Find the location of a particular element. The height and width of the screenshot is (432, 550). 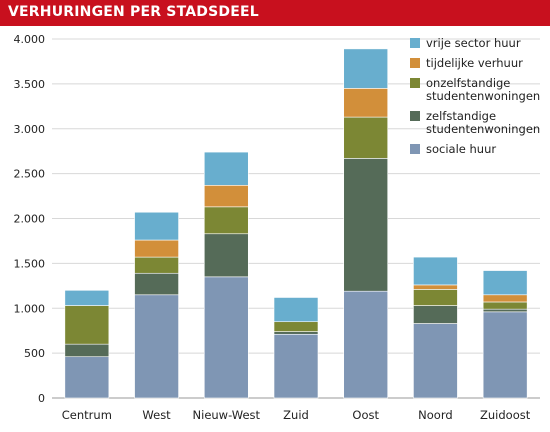

legend-label: vrije sector huur is located at coordinates (473, 43).